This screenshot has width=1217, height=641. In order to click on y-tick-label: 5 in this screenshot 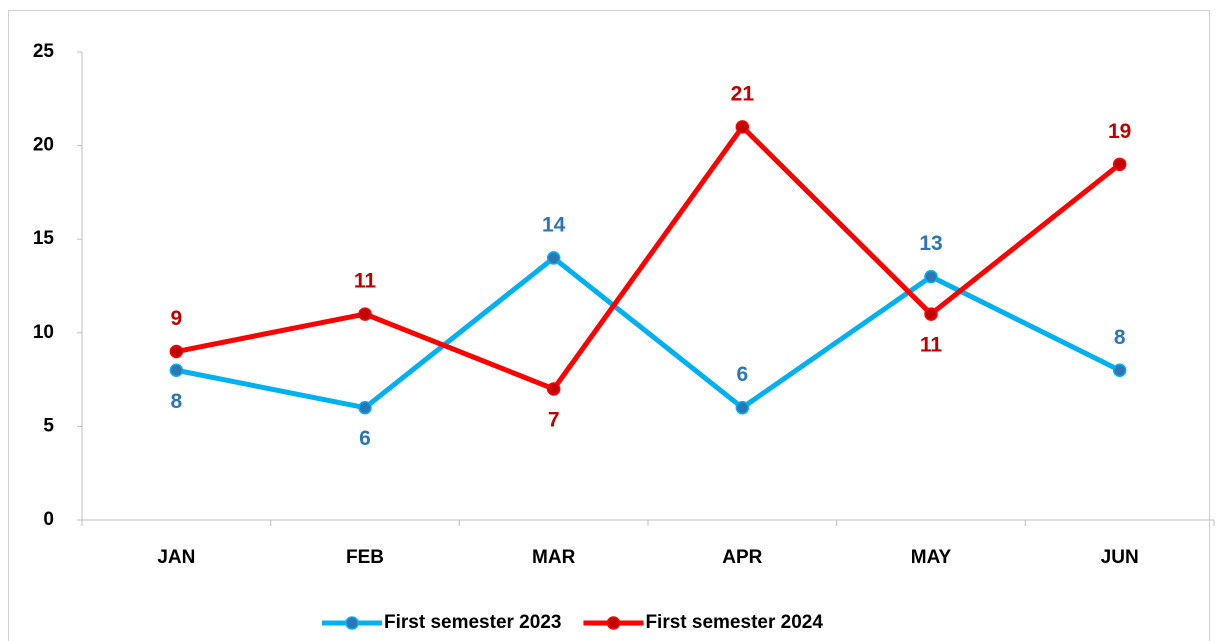, I will do `click(48, 425)`.